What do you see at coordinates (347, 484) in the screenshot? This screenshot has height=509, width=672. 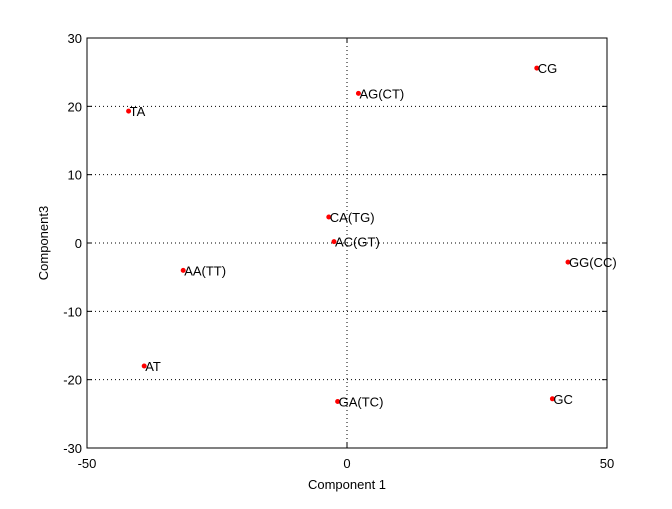 I see `x-axis-label: Component 1` at bounding box center [347, 484].